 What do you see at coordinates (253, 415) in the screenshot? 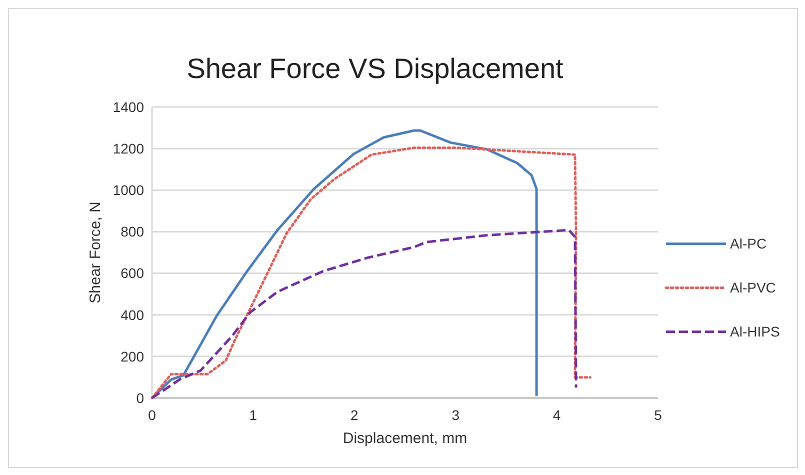
I see `x-tick-label: 1` at bounding box center [253, 415].